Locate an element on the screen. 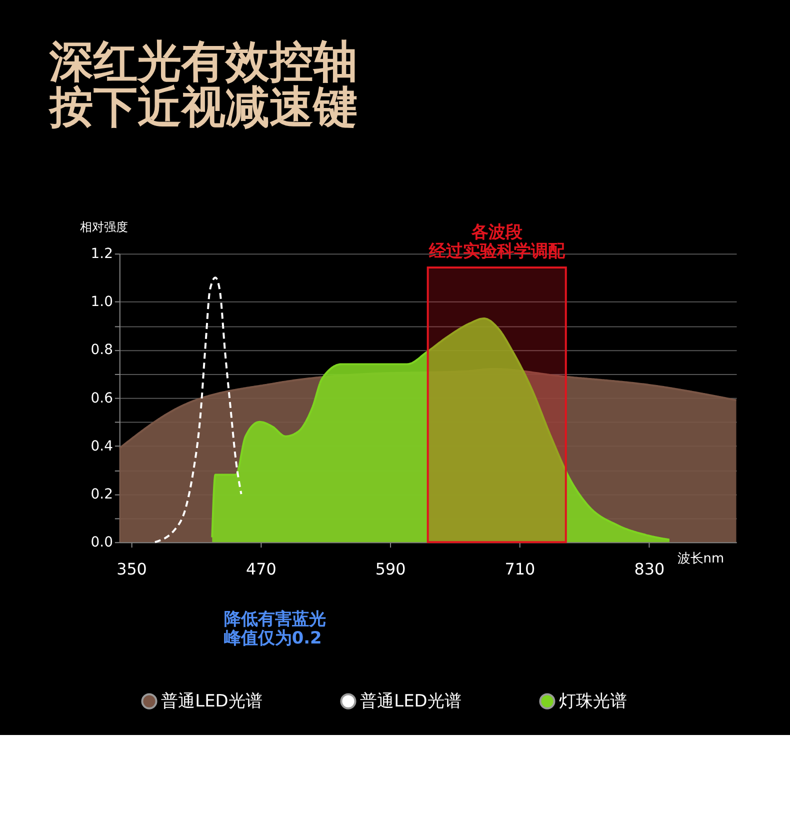  legend-label: 灯珠光谱 is located at coordinates (593, 700).